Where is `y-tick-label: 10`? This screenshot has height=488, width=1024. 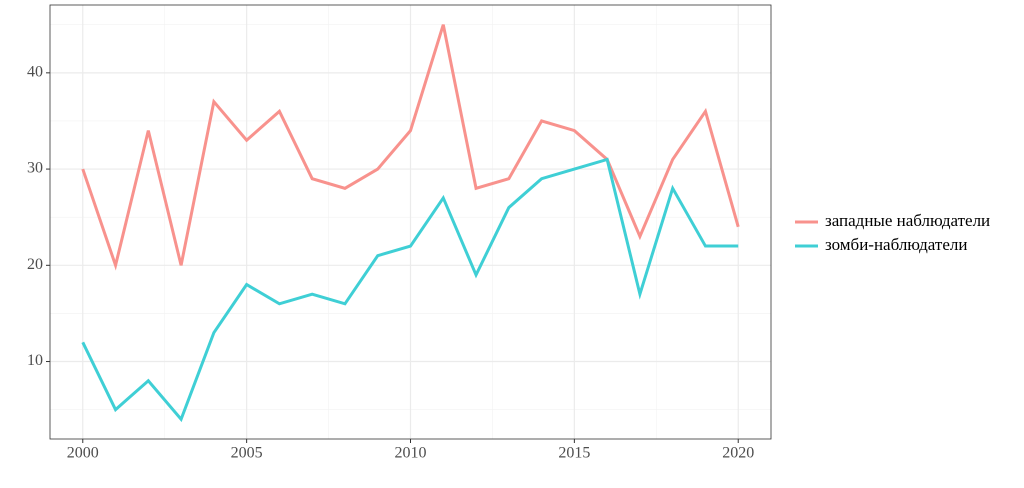 y-tick-label: 10 is located at coordinates (35, 360).